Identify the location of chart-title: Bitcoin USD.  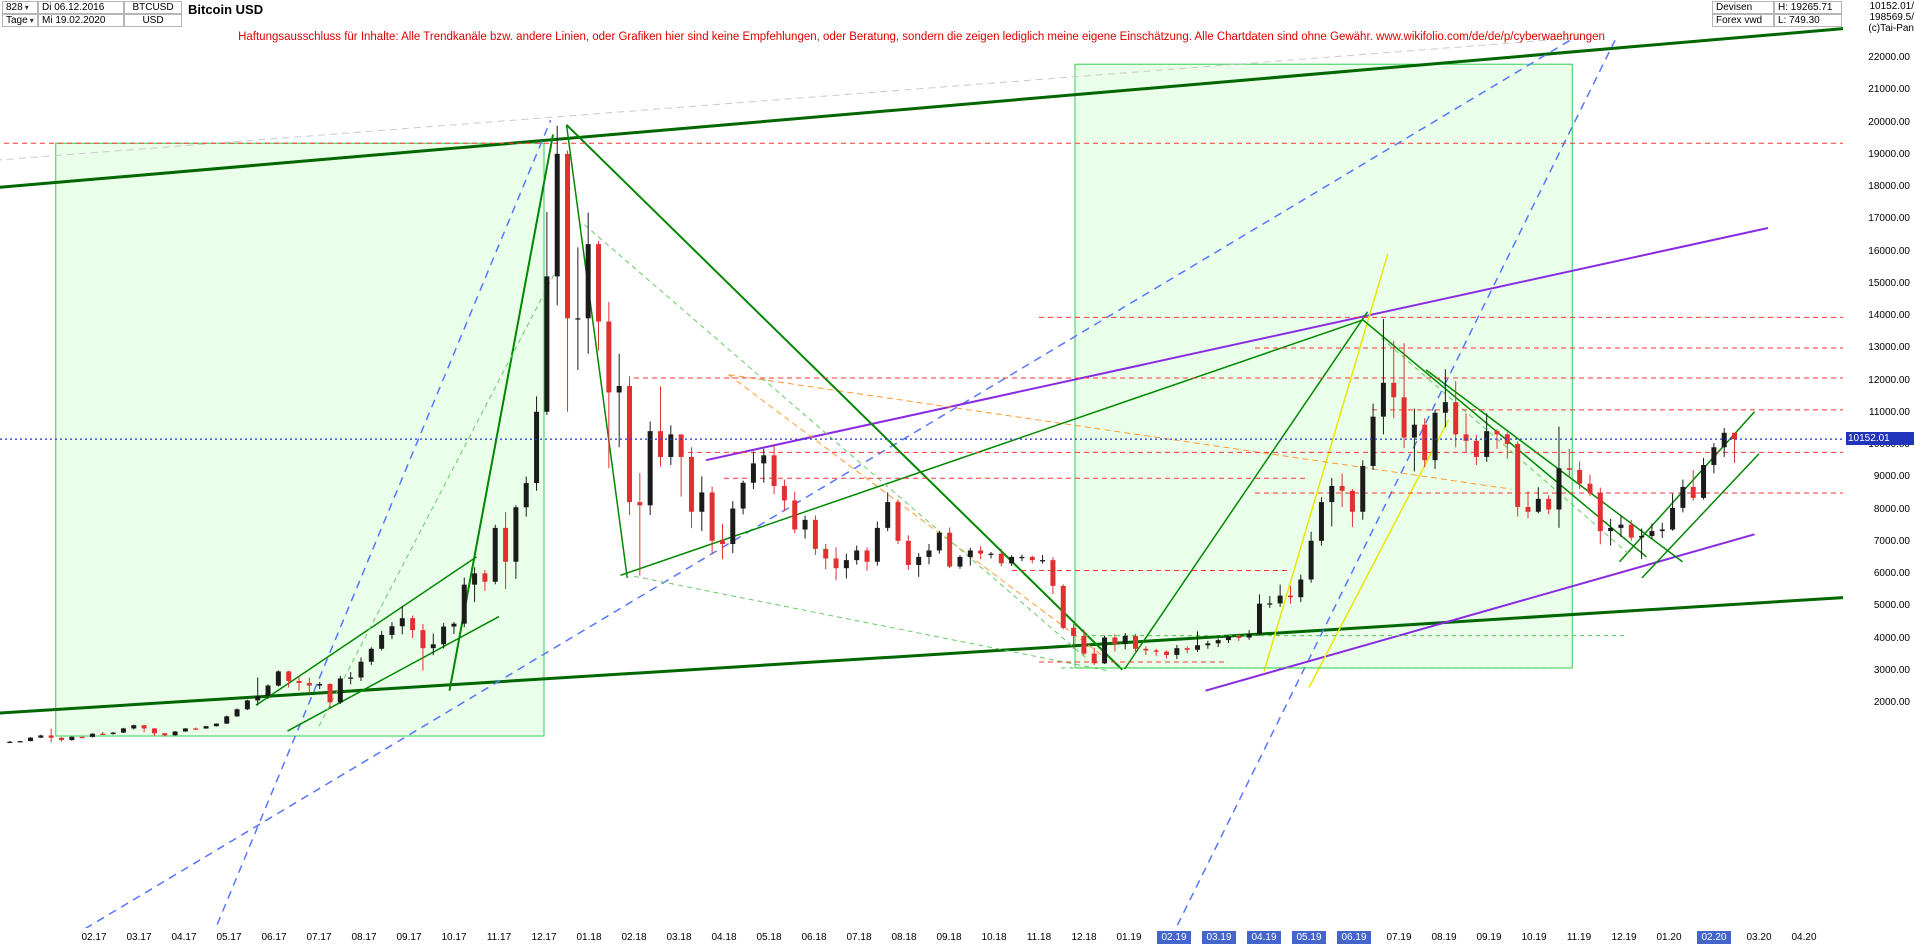
(226, 9).